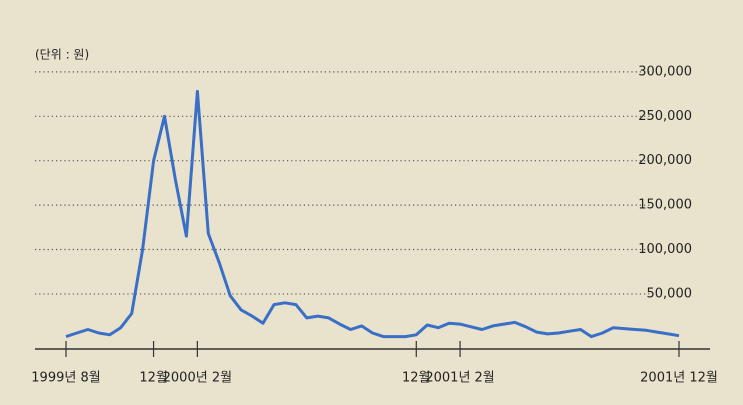  What do you see at coordinates (459, 378) in the screenshot?
I see `x-tick-label: 2001년 2월` at bounding box center [459, 378].